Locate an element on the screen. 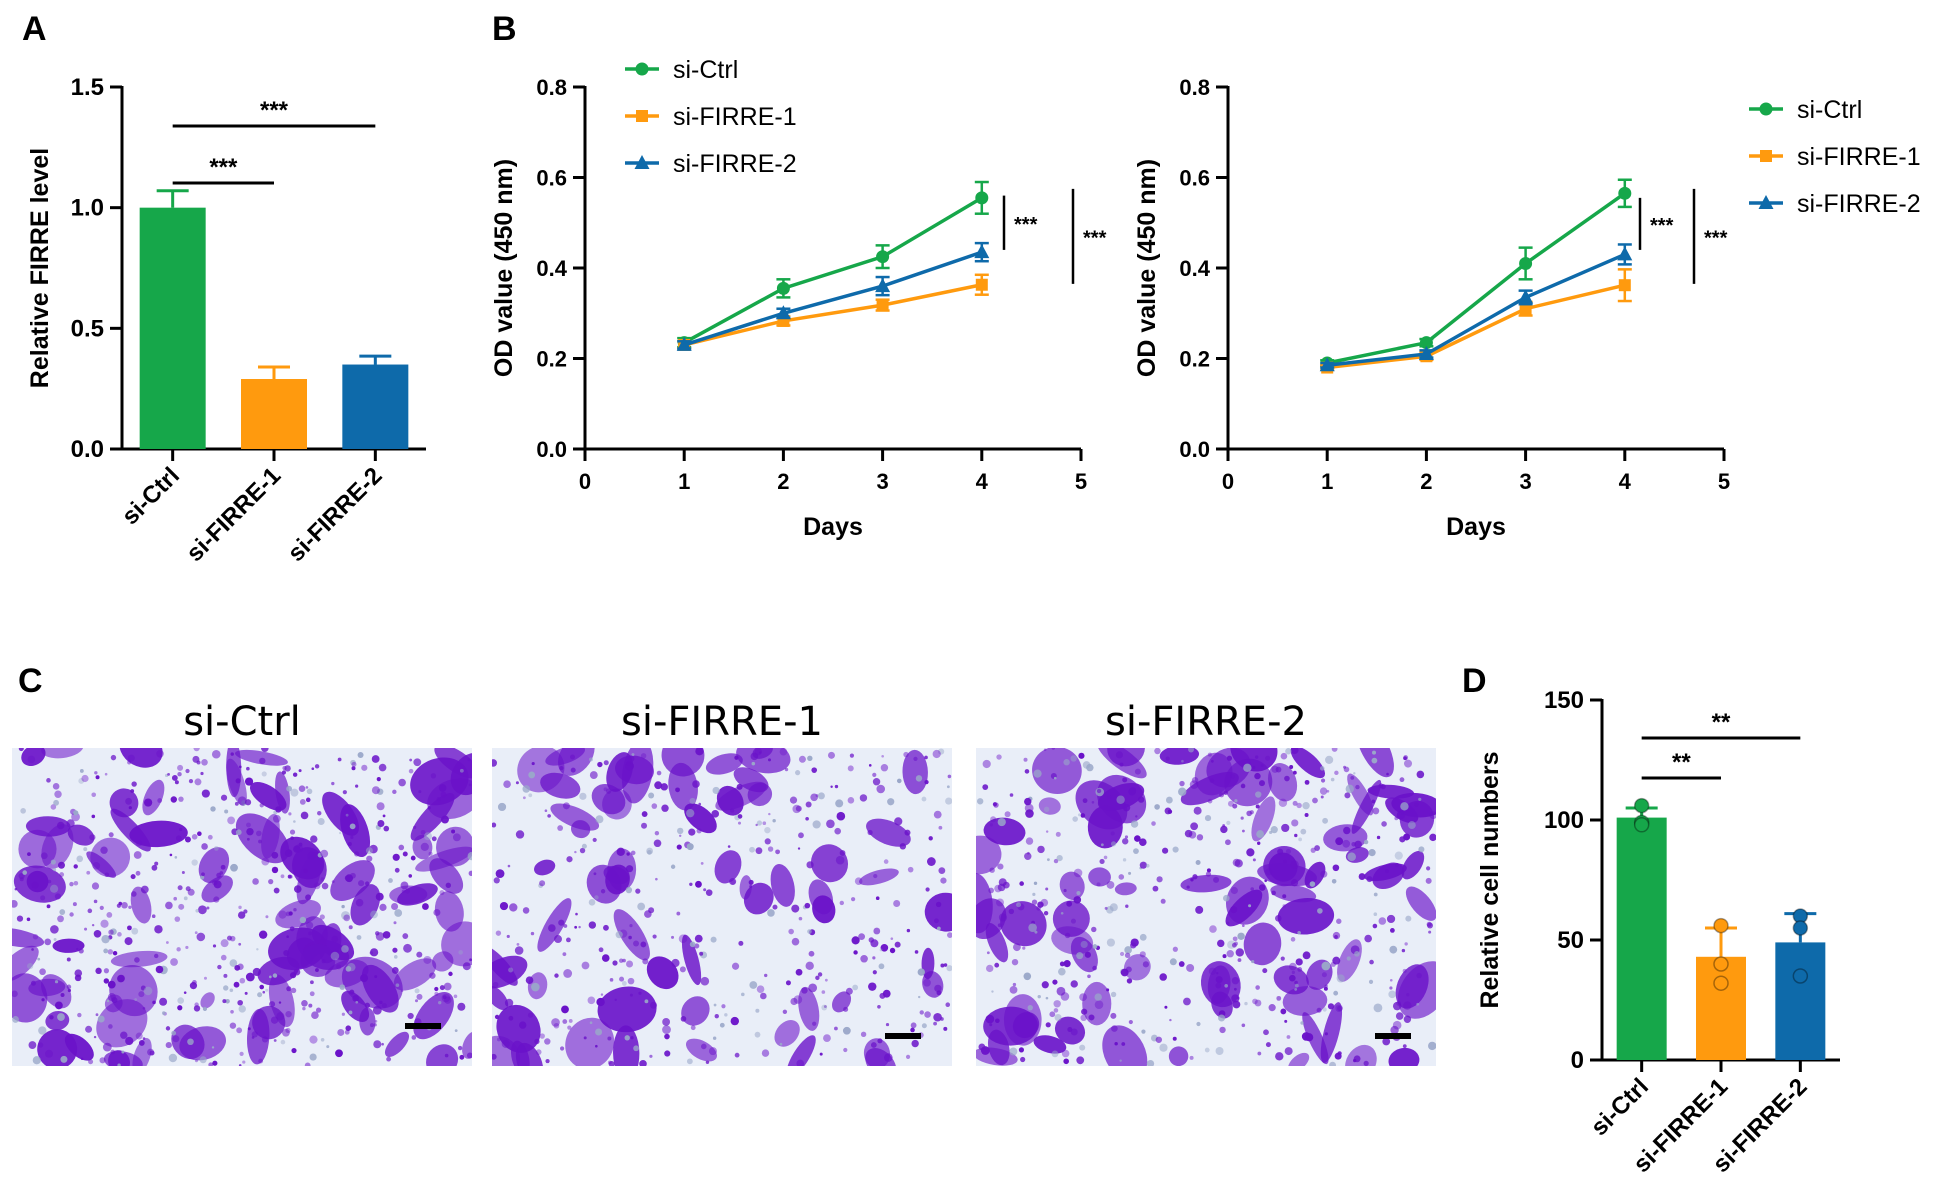 This screenshot has height=1204, width=1939. x-axis-label: Days is located at coordinates (1476, 527).